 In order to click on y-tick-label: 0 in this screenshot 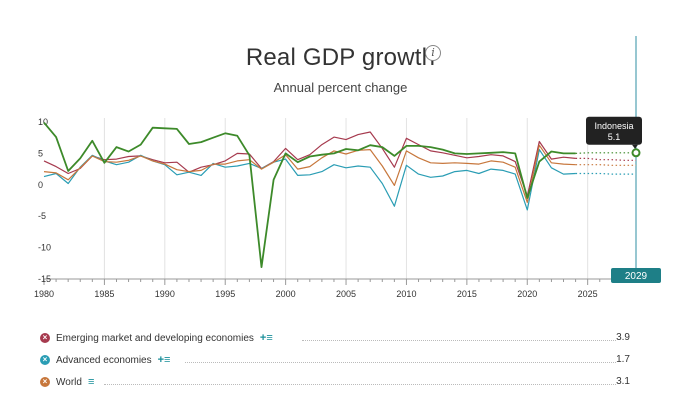, I will do `click(40, 185)`.